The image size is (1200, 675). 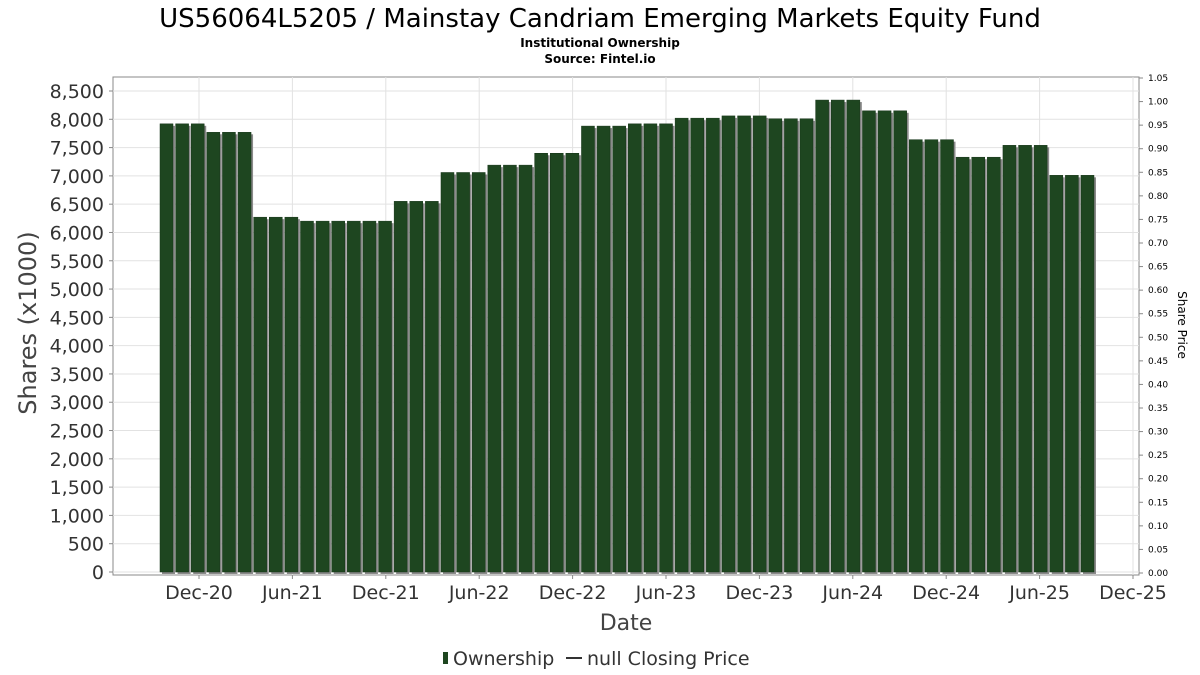 What do you see at coordinates (77, 347) in the screenshot?
I see `y-tick-label: 4,000` at bounding box center [77, 347].